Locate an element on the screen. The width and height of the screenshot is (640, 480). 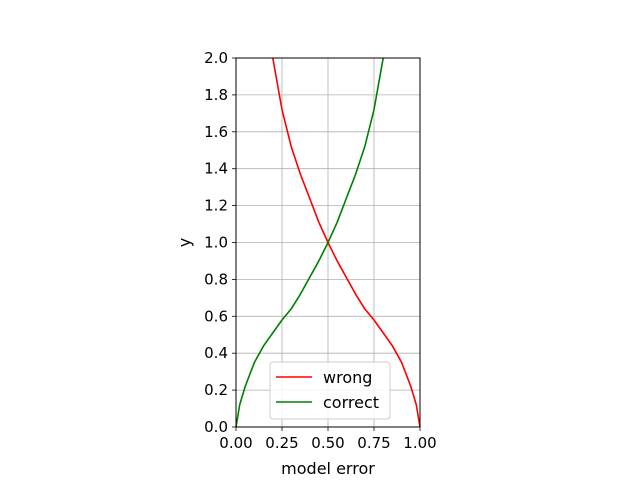
legend: wrong correct is located at coordinates (330, 390).